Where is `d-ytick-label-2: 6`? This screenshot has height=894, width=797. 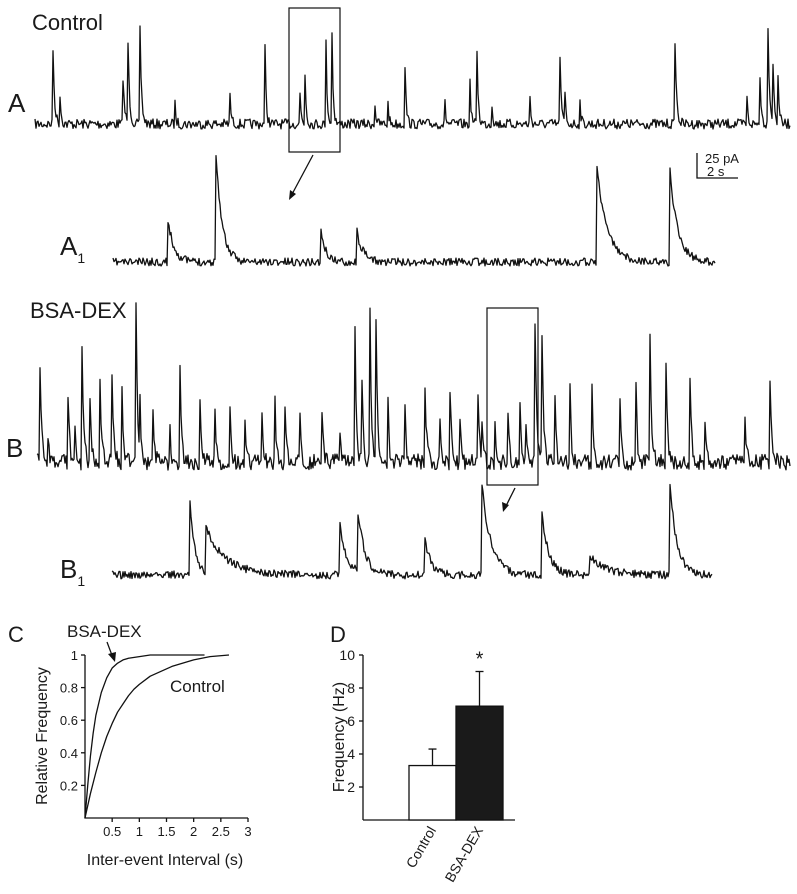 d-ytick-label-2: 6 is located at coordinates (351, 721).